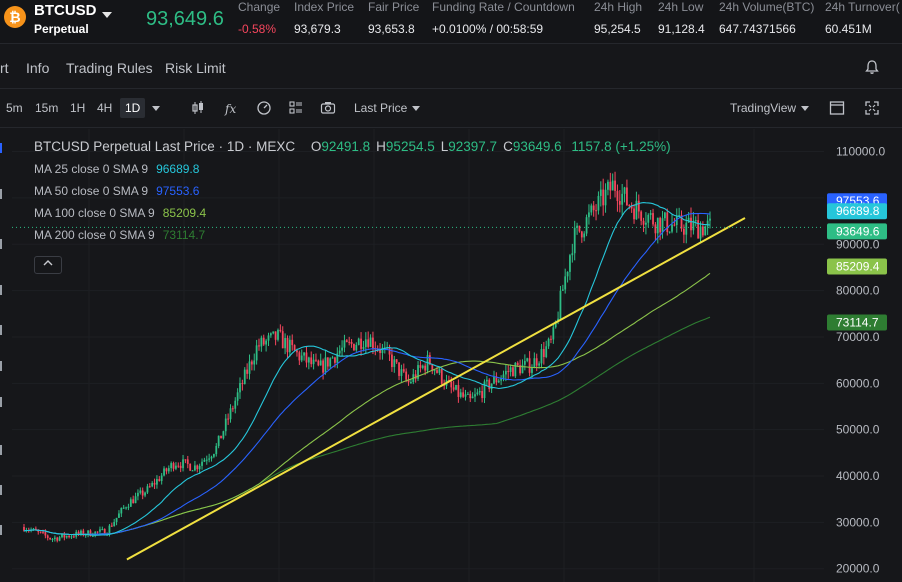  What do you see at coordinates (352, 169) in the screenshot?
I see `ma-legend-row: MA 25 close 0 SMA 9 96689.8` at bounding box center [352, 169].